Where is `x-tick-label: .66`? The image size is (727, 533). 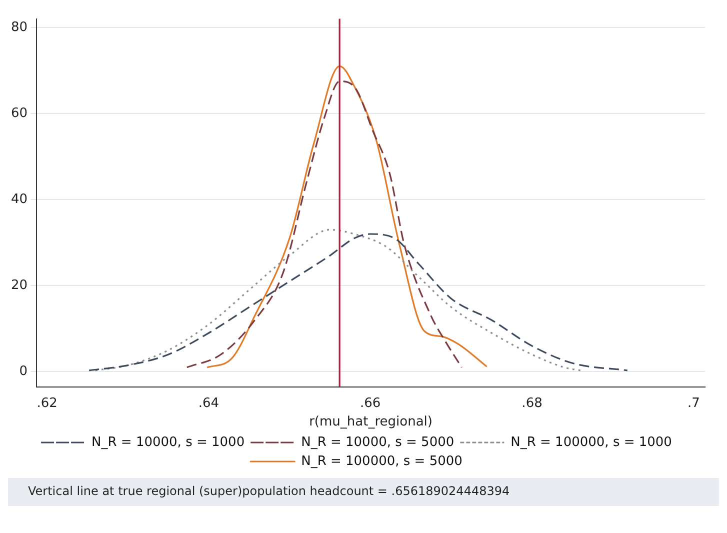 x-tick-label: .66 is located at coordinates (370, 403).